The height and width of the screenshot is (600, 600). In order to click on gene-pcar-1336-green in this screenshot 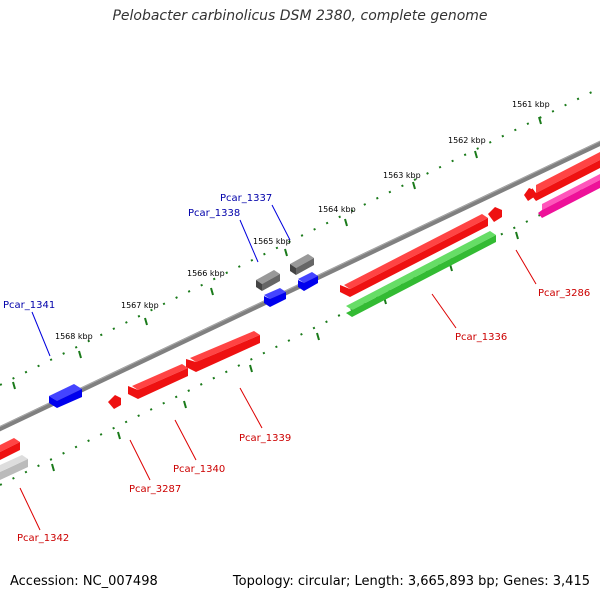, I will do `click(421, 274)`.